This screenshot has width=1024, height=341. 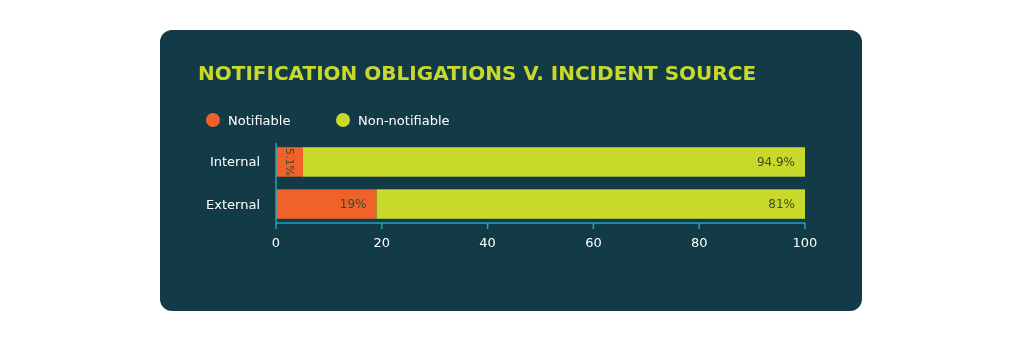 What do you see at coordinates (404, 120) in the screenshot?
I see `legend-label: Non-notifiable` at bounding box center [404, 120].